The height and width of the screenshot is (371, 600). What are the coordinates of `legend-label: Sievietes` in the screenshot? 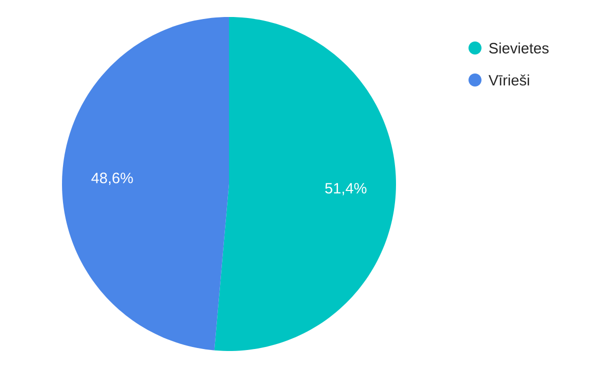 It's located at (519, 48).